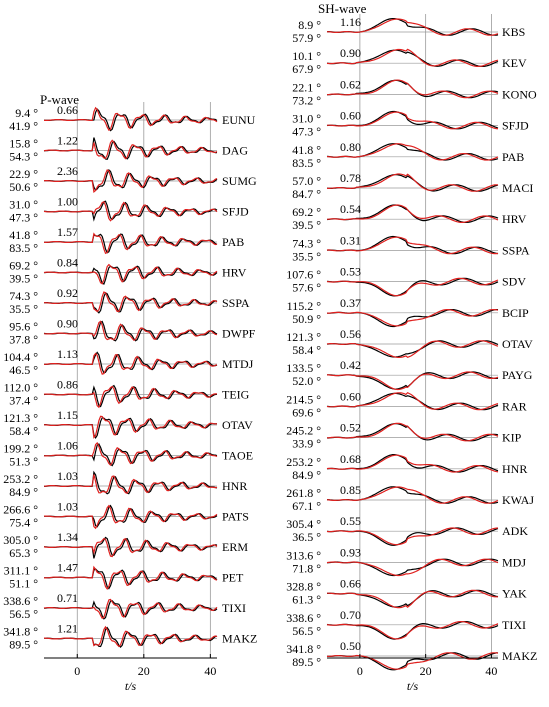 The image size is (549, 707). Describe the element at coordinates (306, 225) in the screenshot. I see `distance-label: 39.5 °` at that location.